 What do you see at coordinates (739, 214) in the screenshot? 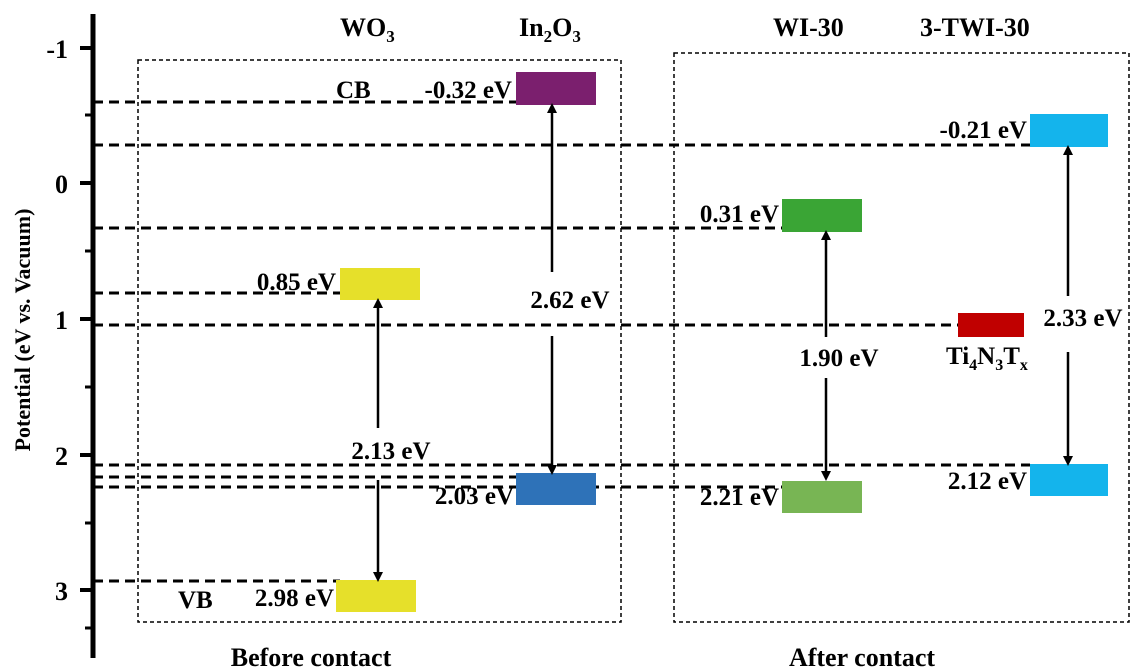
I see `wi30-cb-value: 0.31 eV` at bounding box center [739, 214].